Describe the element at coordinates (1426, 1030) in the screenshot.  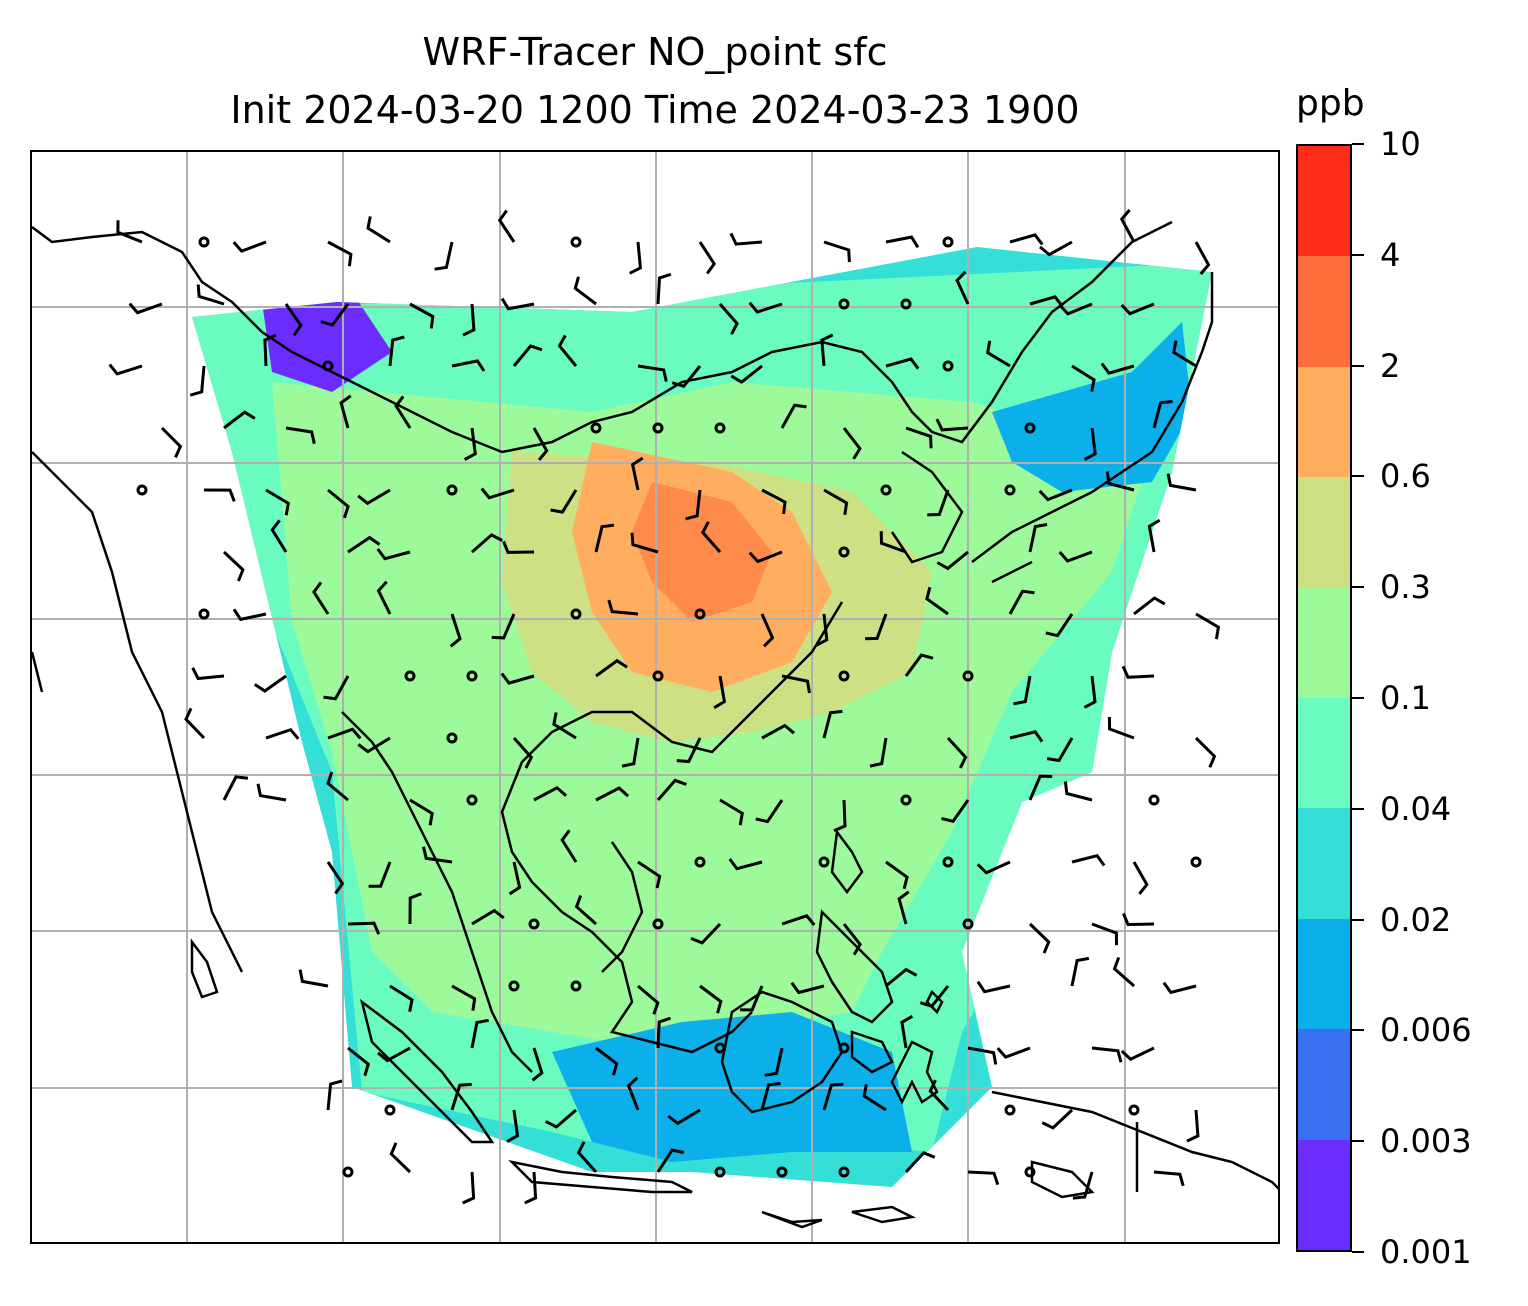
I see `colorbar-tick-label: 0.006` at that location.